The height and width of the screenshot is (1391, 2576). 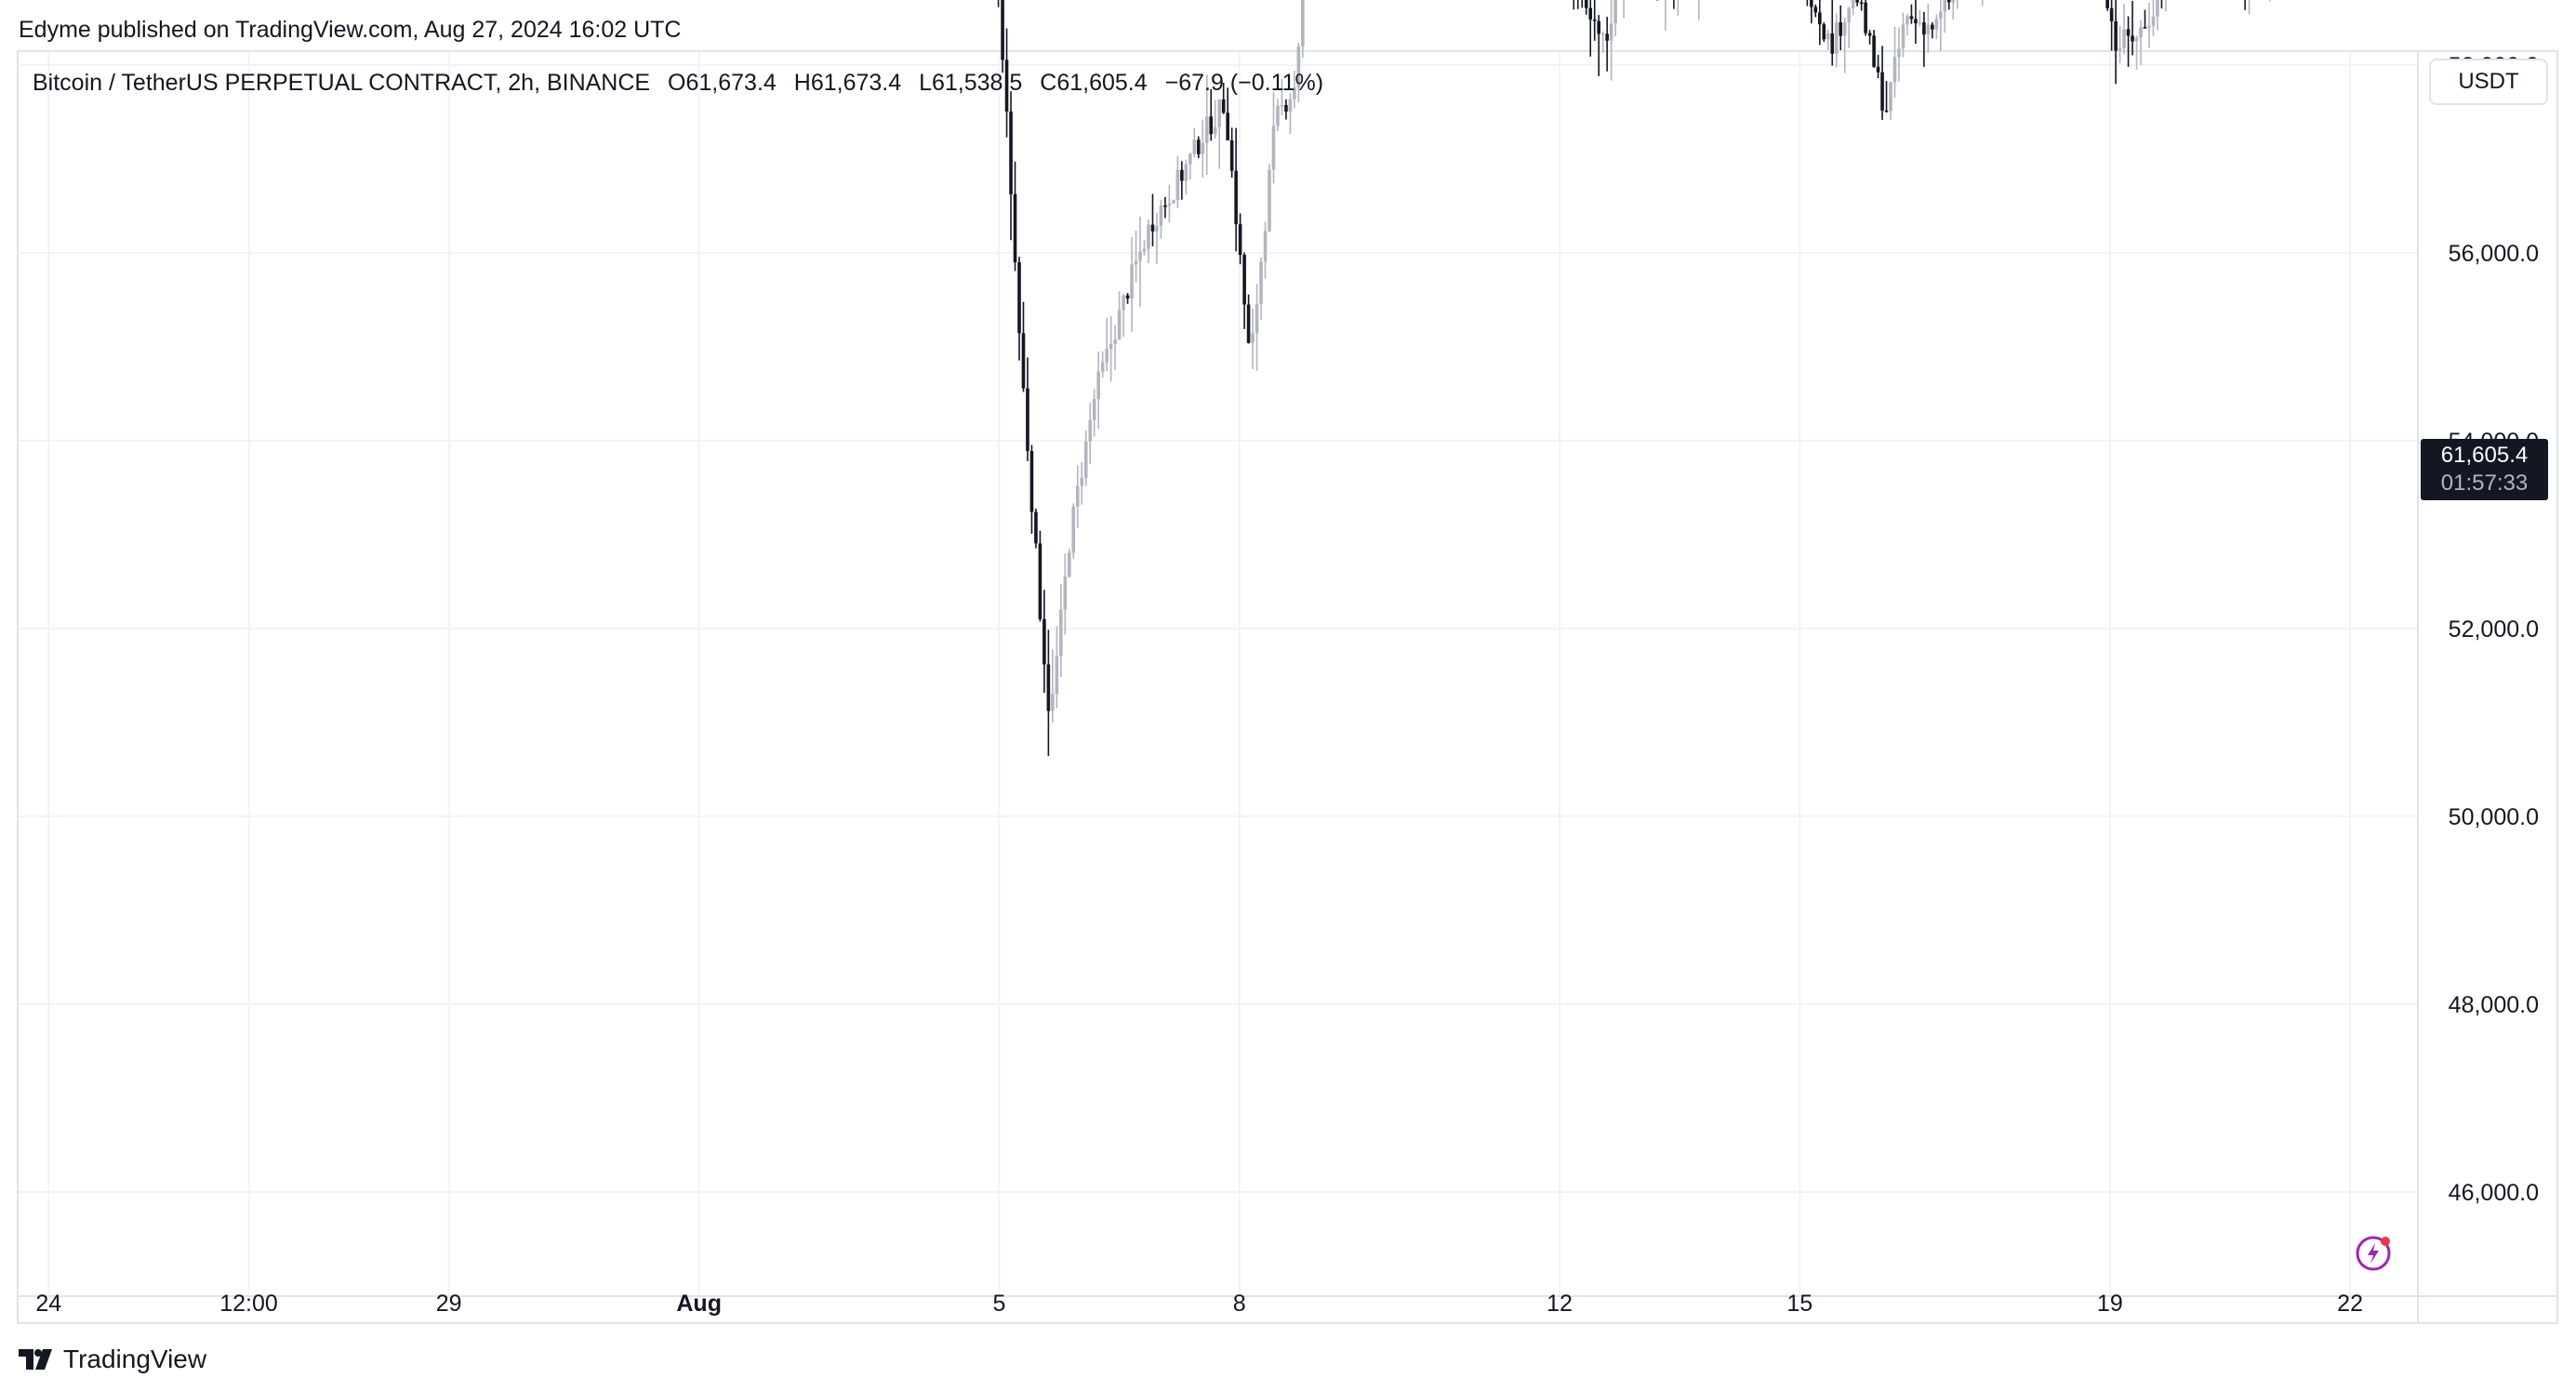 What do you see at coordinates (2110, 1304) in the screenshot?
I see `time-tick-label: 19` at bounding box center [2110, 1304].